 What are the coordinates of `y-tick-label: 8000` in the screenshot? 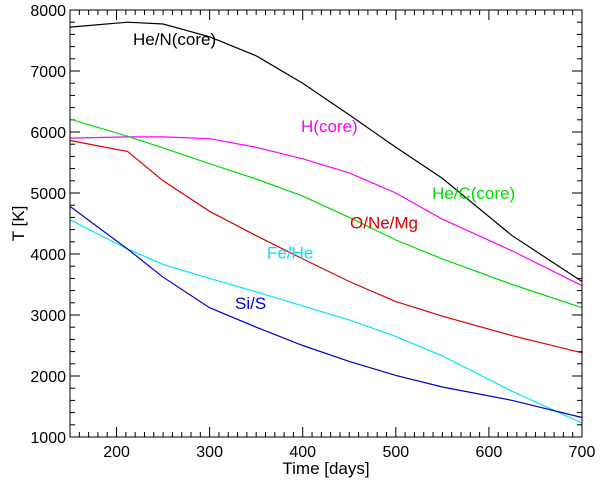 It's located at (48, 11).